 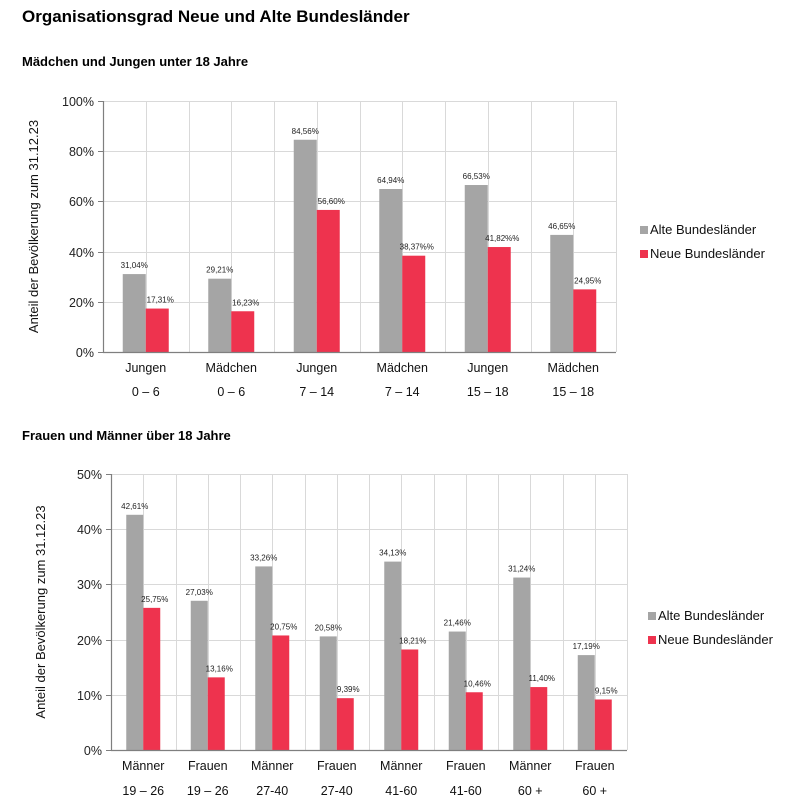 I want to click on data-label: 21,46%, so click(x=457, y=623).